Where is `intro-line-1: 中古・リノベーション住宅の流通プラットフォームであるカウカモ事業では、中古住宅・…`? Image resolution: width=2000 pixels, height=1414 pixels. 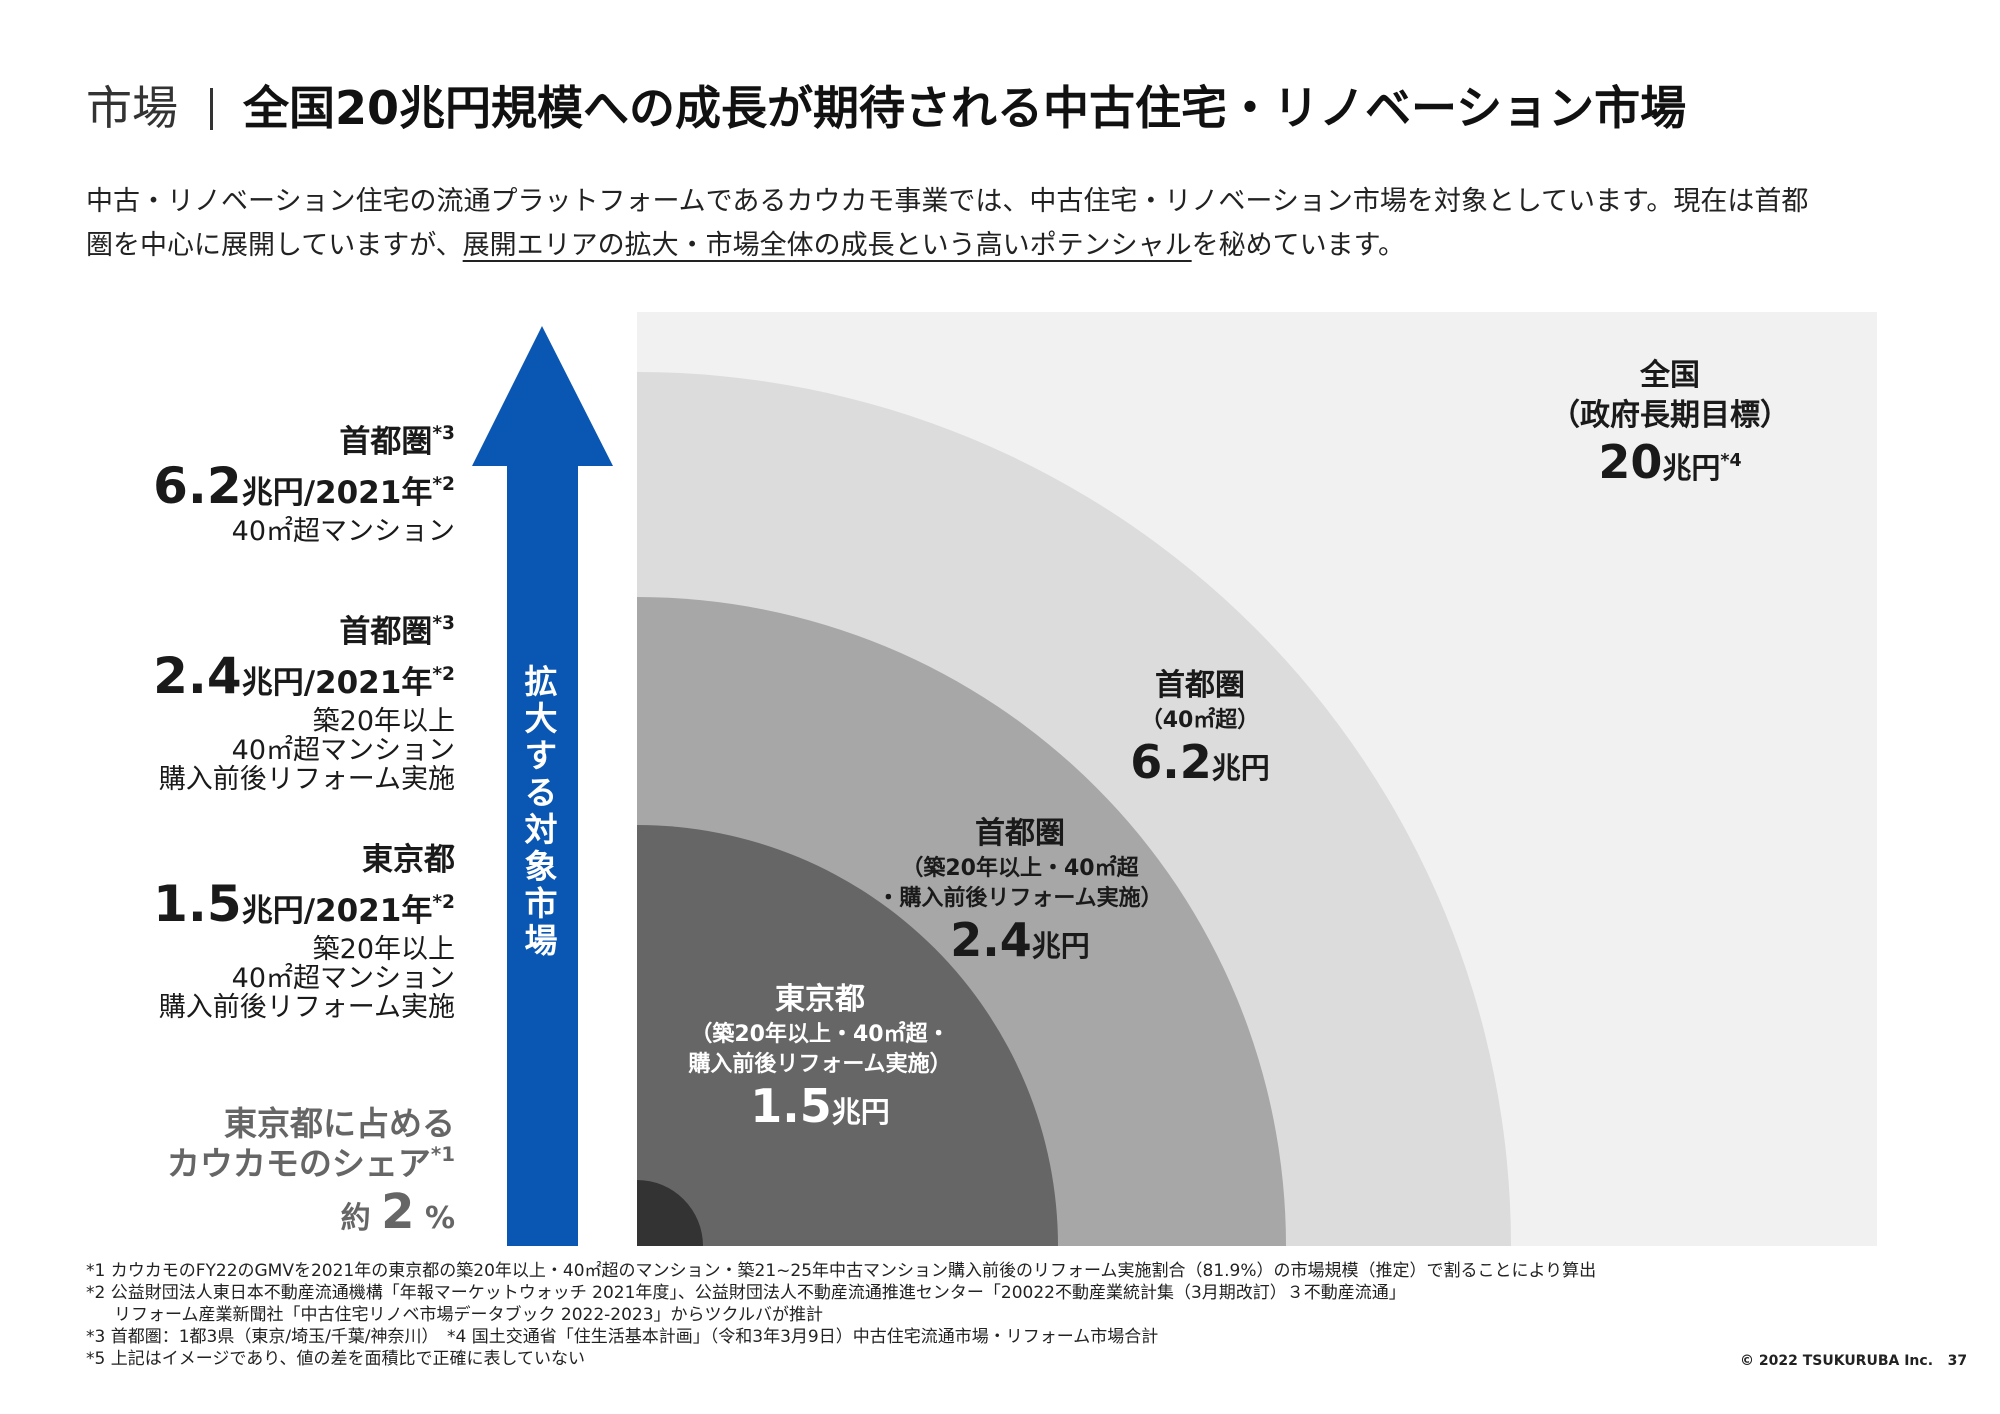
intro-line-1: 中古・リノベーション住宅の流通プラットフォームであるカウカモ事業では、中古住宅・… is located at coordinates (947, 201).